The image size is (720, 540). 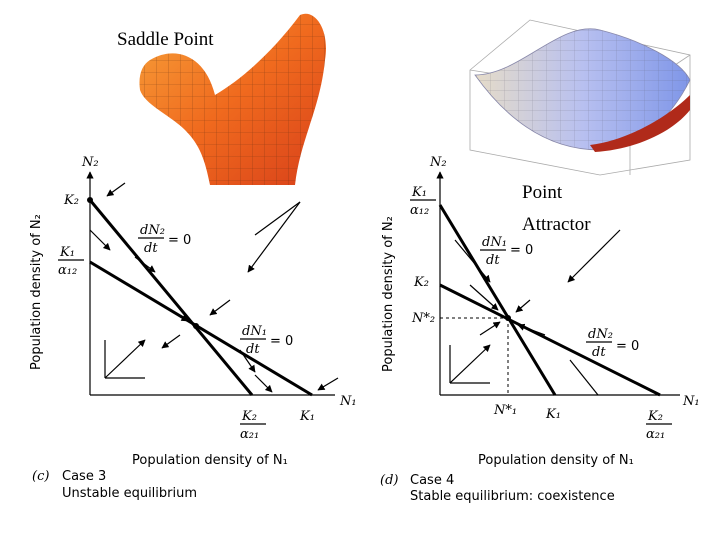 I want to click on label: N*₁, so click(x=505, y=410).